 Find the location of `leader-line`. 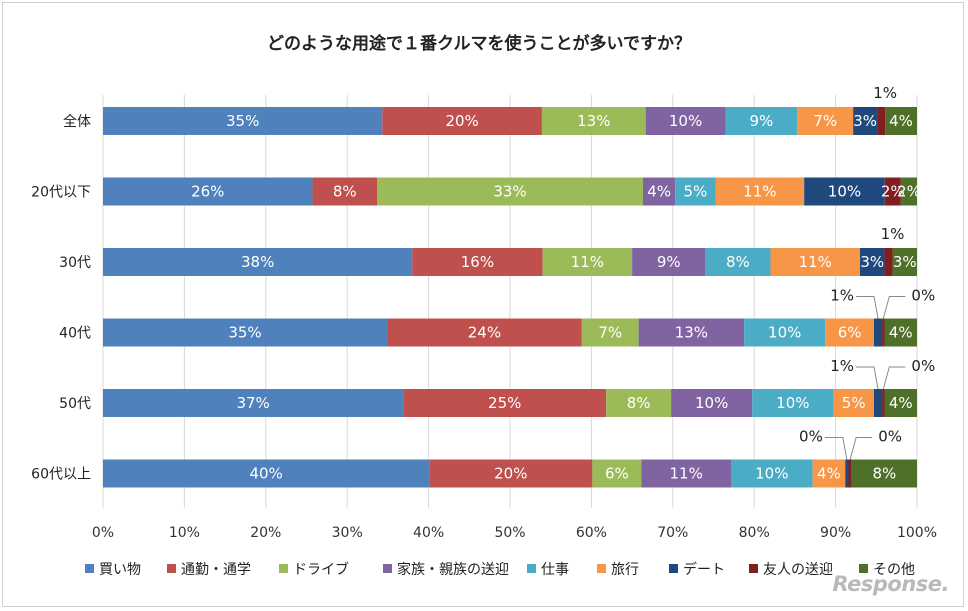

leader-line is located at coordinates (867, 378).